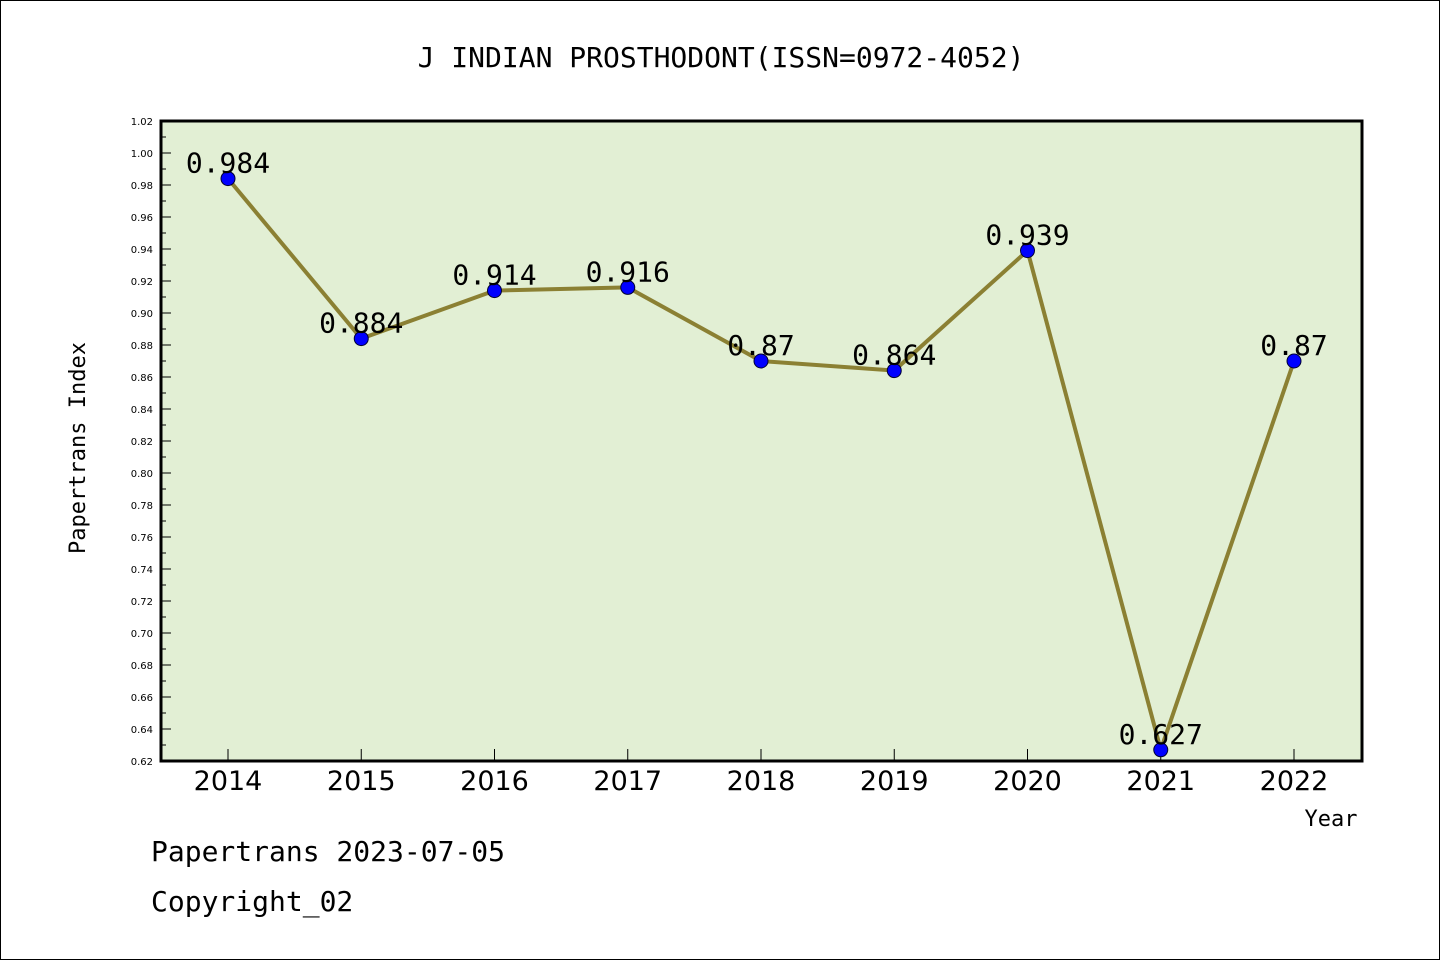 This screenshot has height=960, width=1440. Describe the element at coordinates (361, 323) in the screenshot. I see `data-label: 0.884` at that location.